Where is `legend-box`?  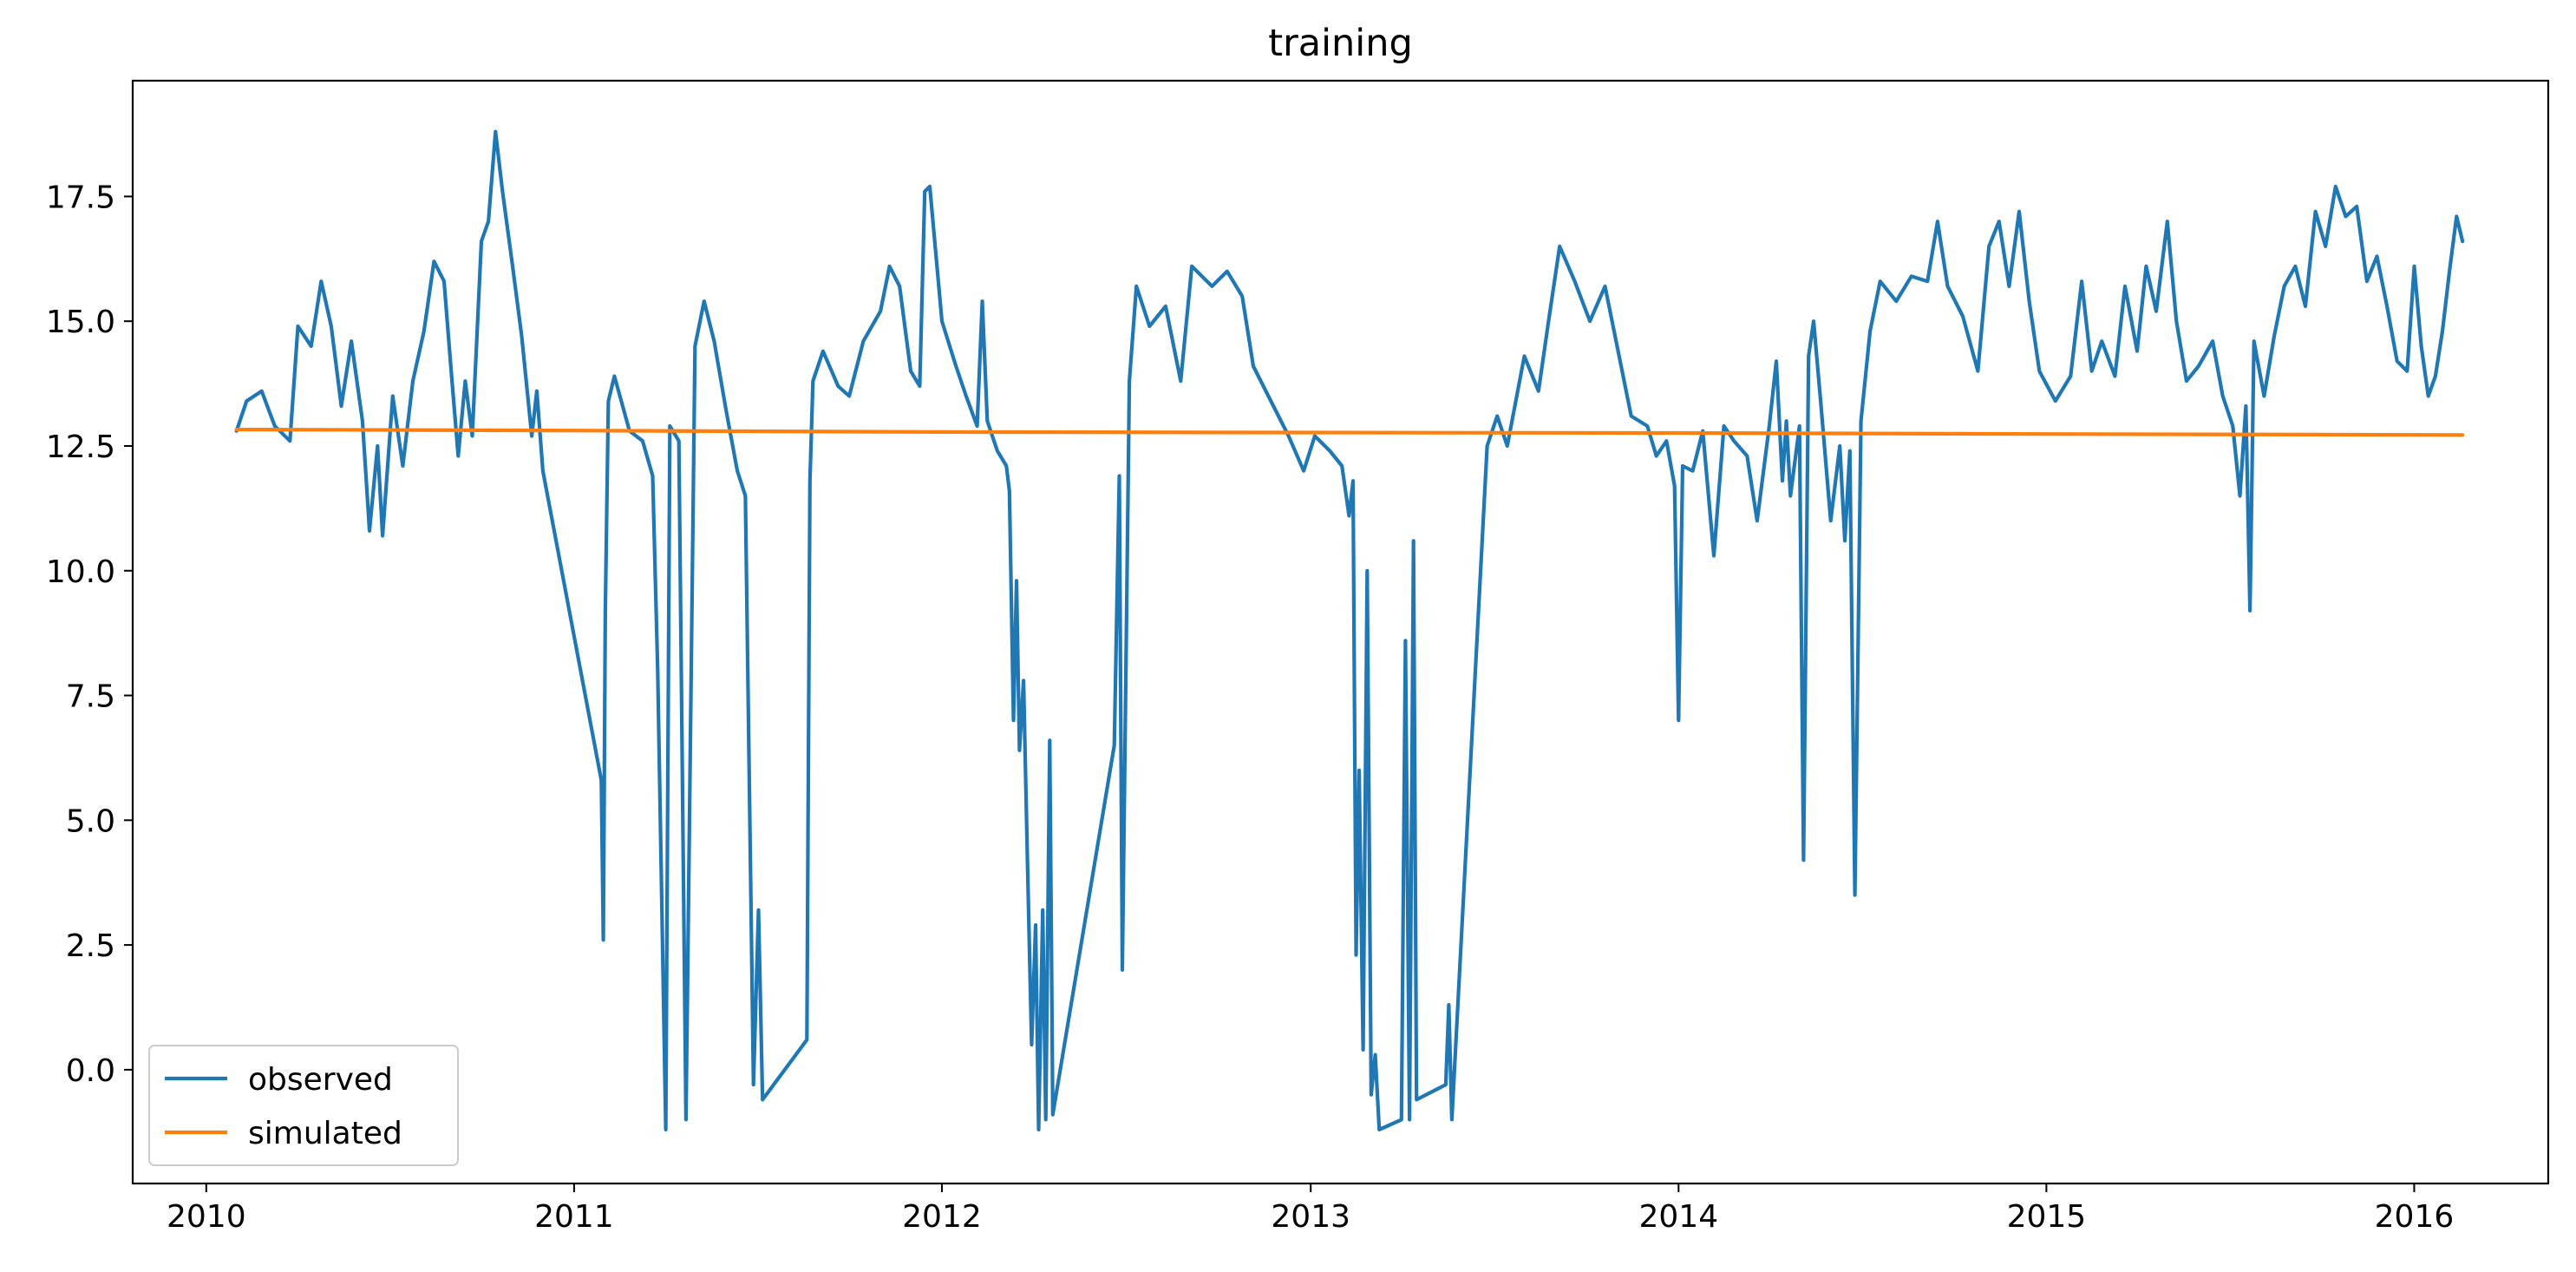 legend-box is located at coordinates (303, 1105).